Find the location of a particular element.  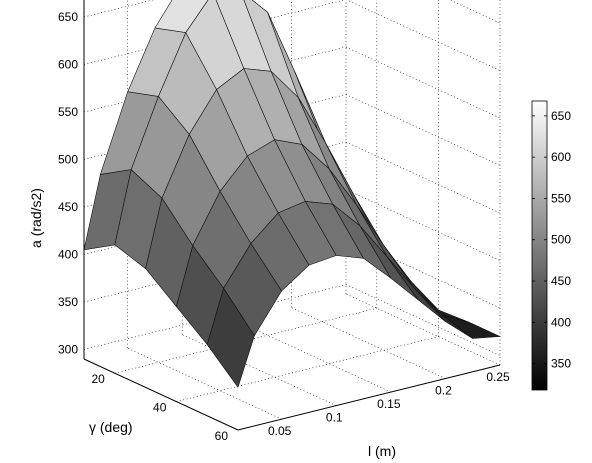

colorbar-tick-label: 550 is located at coordinates (561, 198).